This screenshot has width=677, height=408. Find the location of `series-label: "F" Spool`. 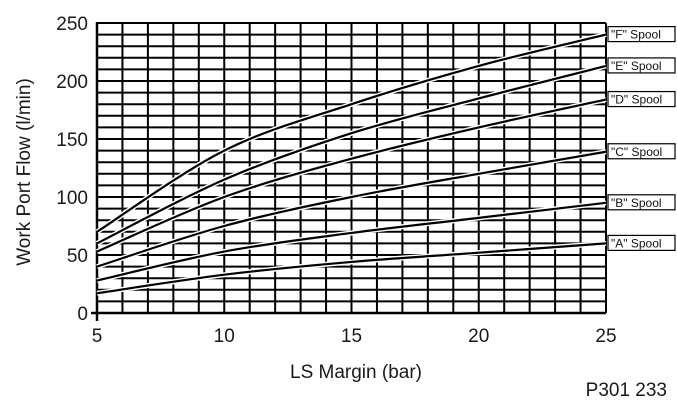

series-label: "F" Spool is located at coordinates (636, 35).